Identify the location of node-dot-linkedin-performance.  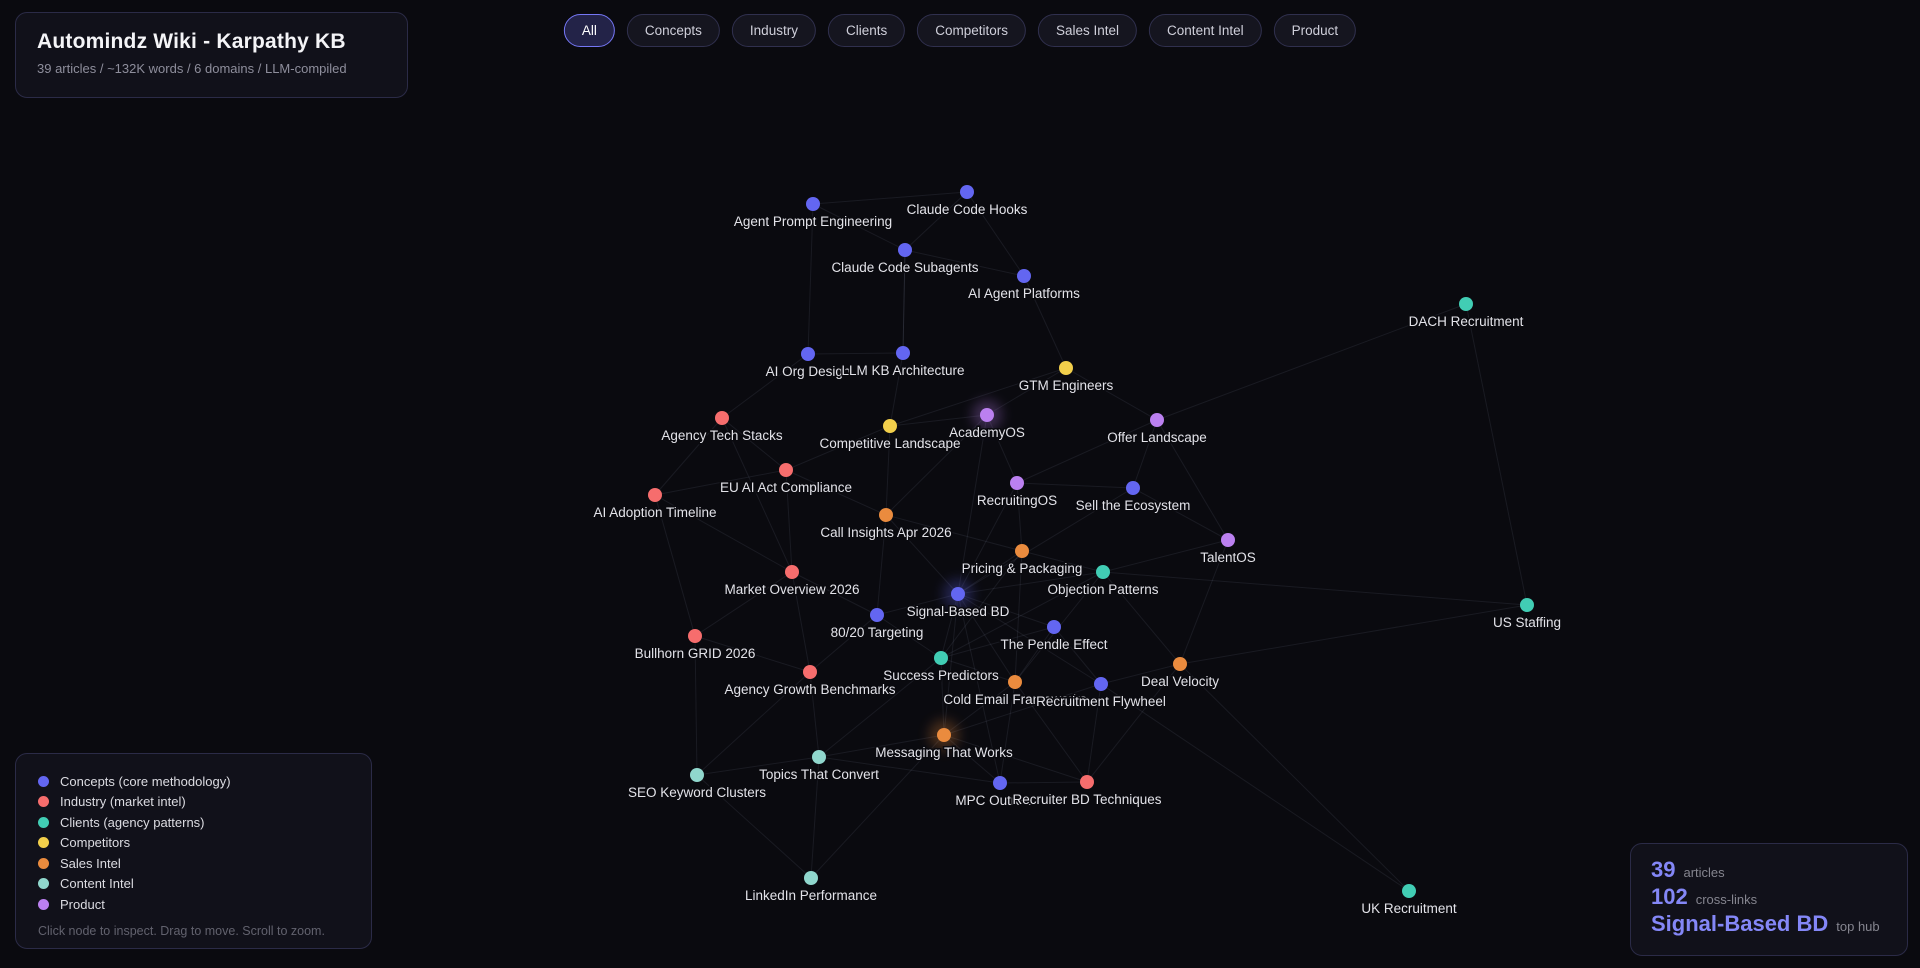
(811, 878).